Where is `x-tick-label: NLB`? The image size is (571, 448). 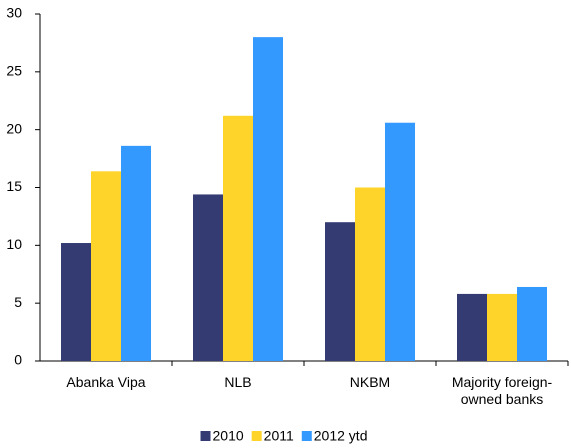 x-tick-label: NLB is located at coordinates (238, 382).